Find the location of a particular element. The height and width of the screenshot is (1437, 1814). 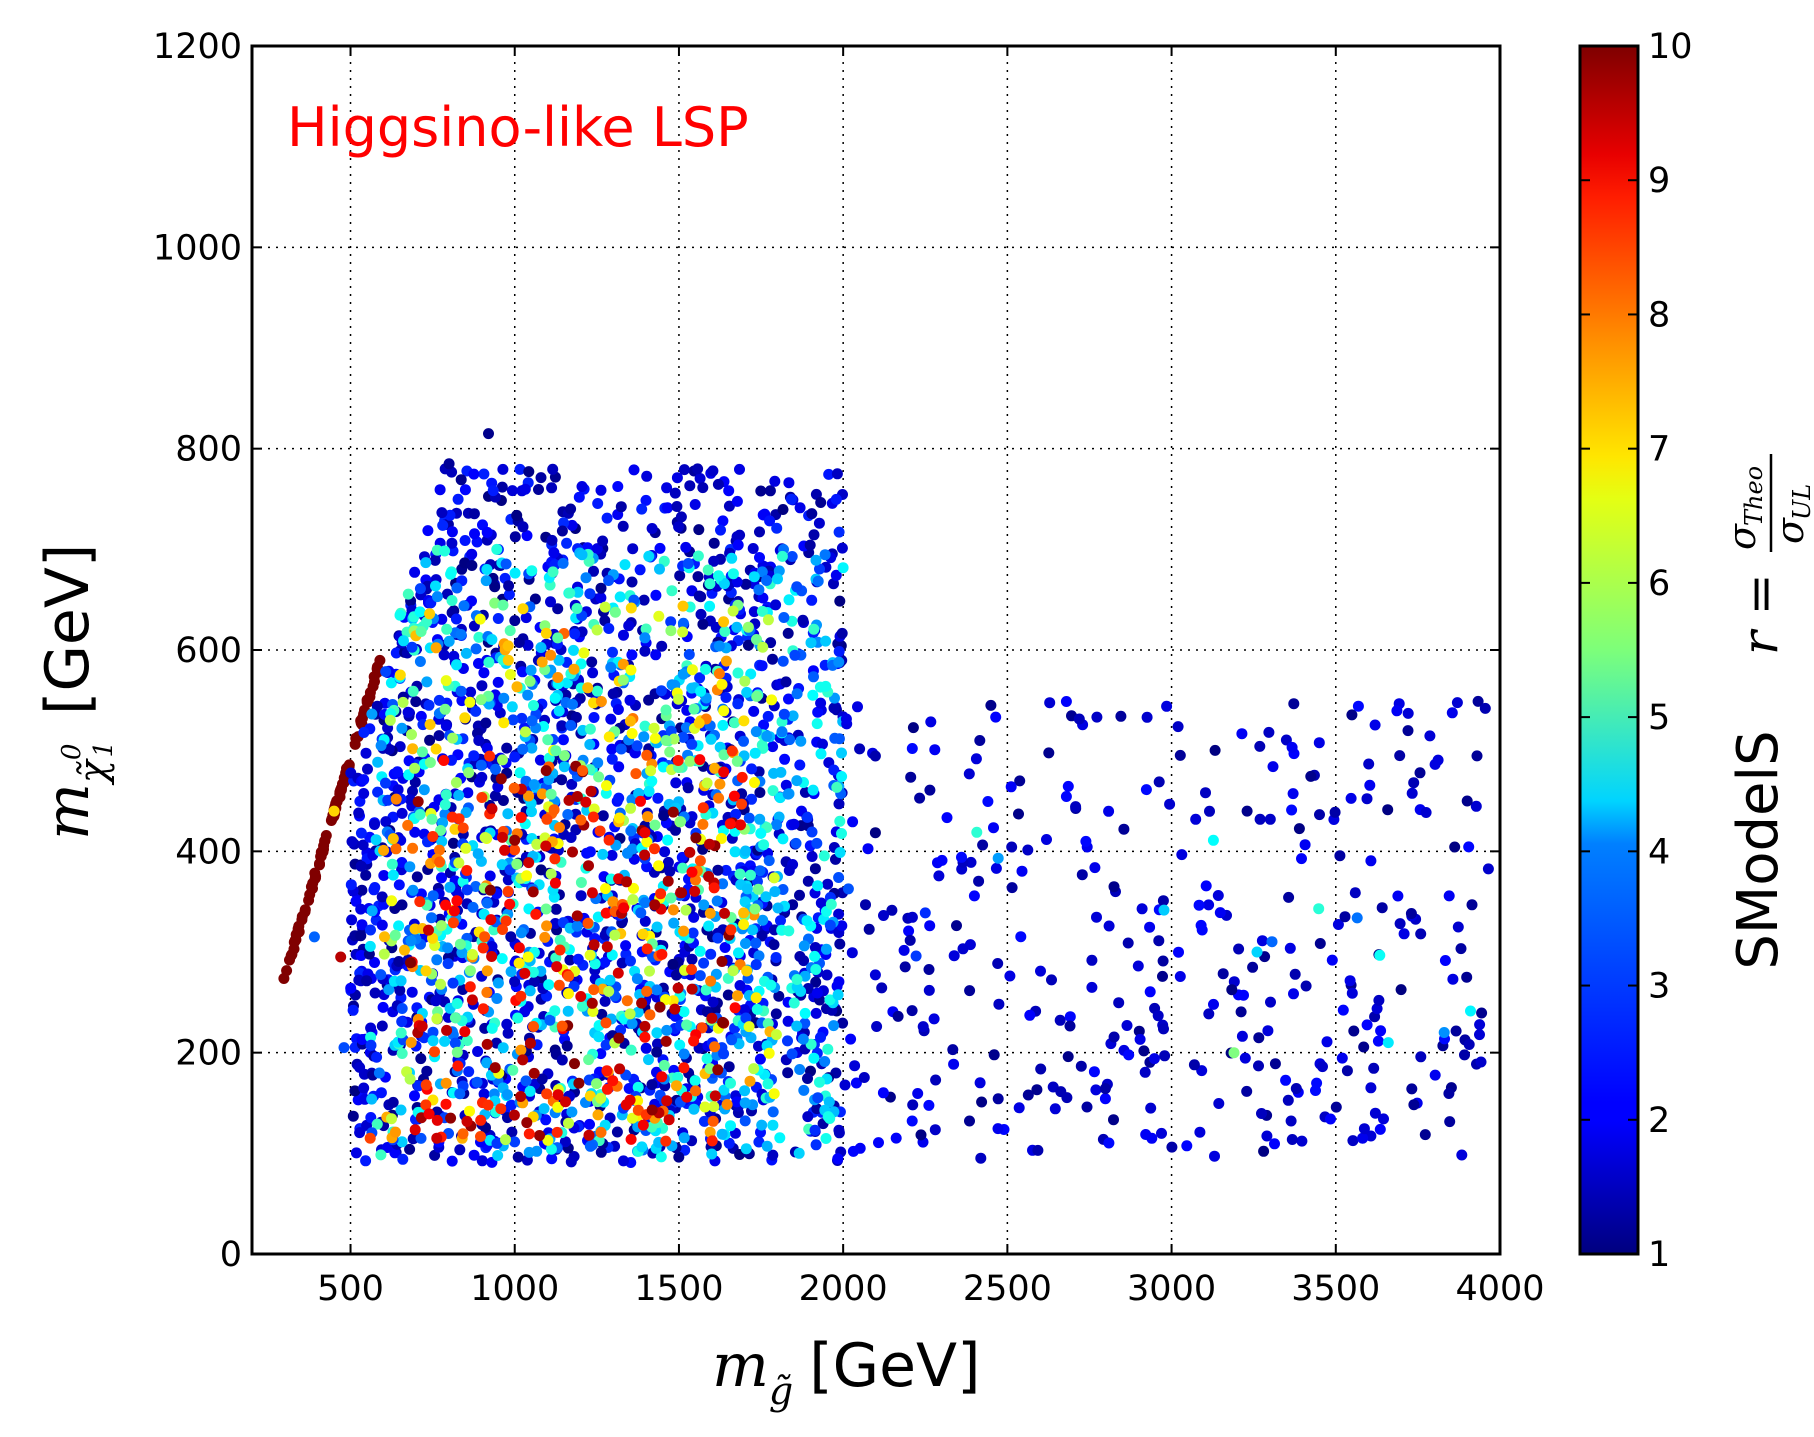

x-axis-label-subscript: g̃ is located at coordinates (781, 1391).